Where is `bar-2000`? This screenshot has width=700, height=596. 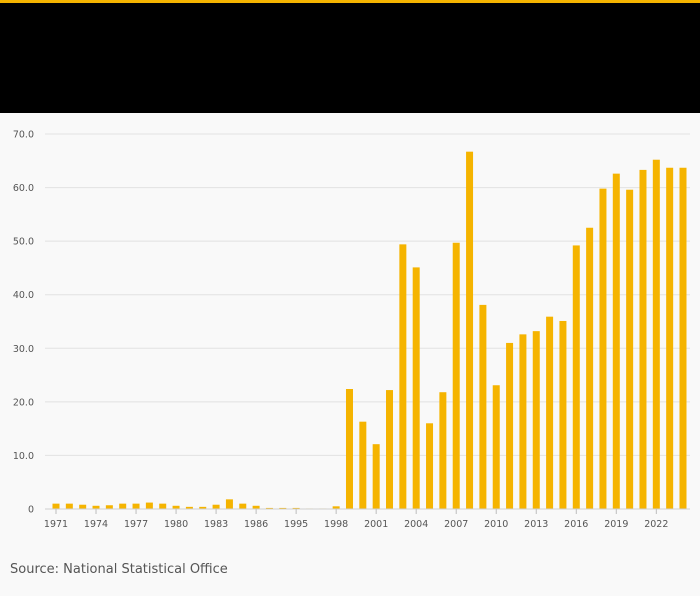
bar-2000 is located at coordinates (390, 449).